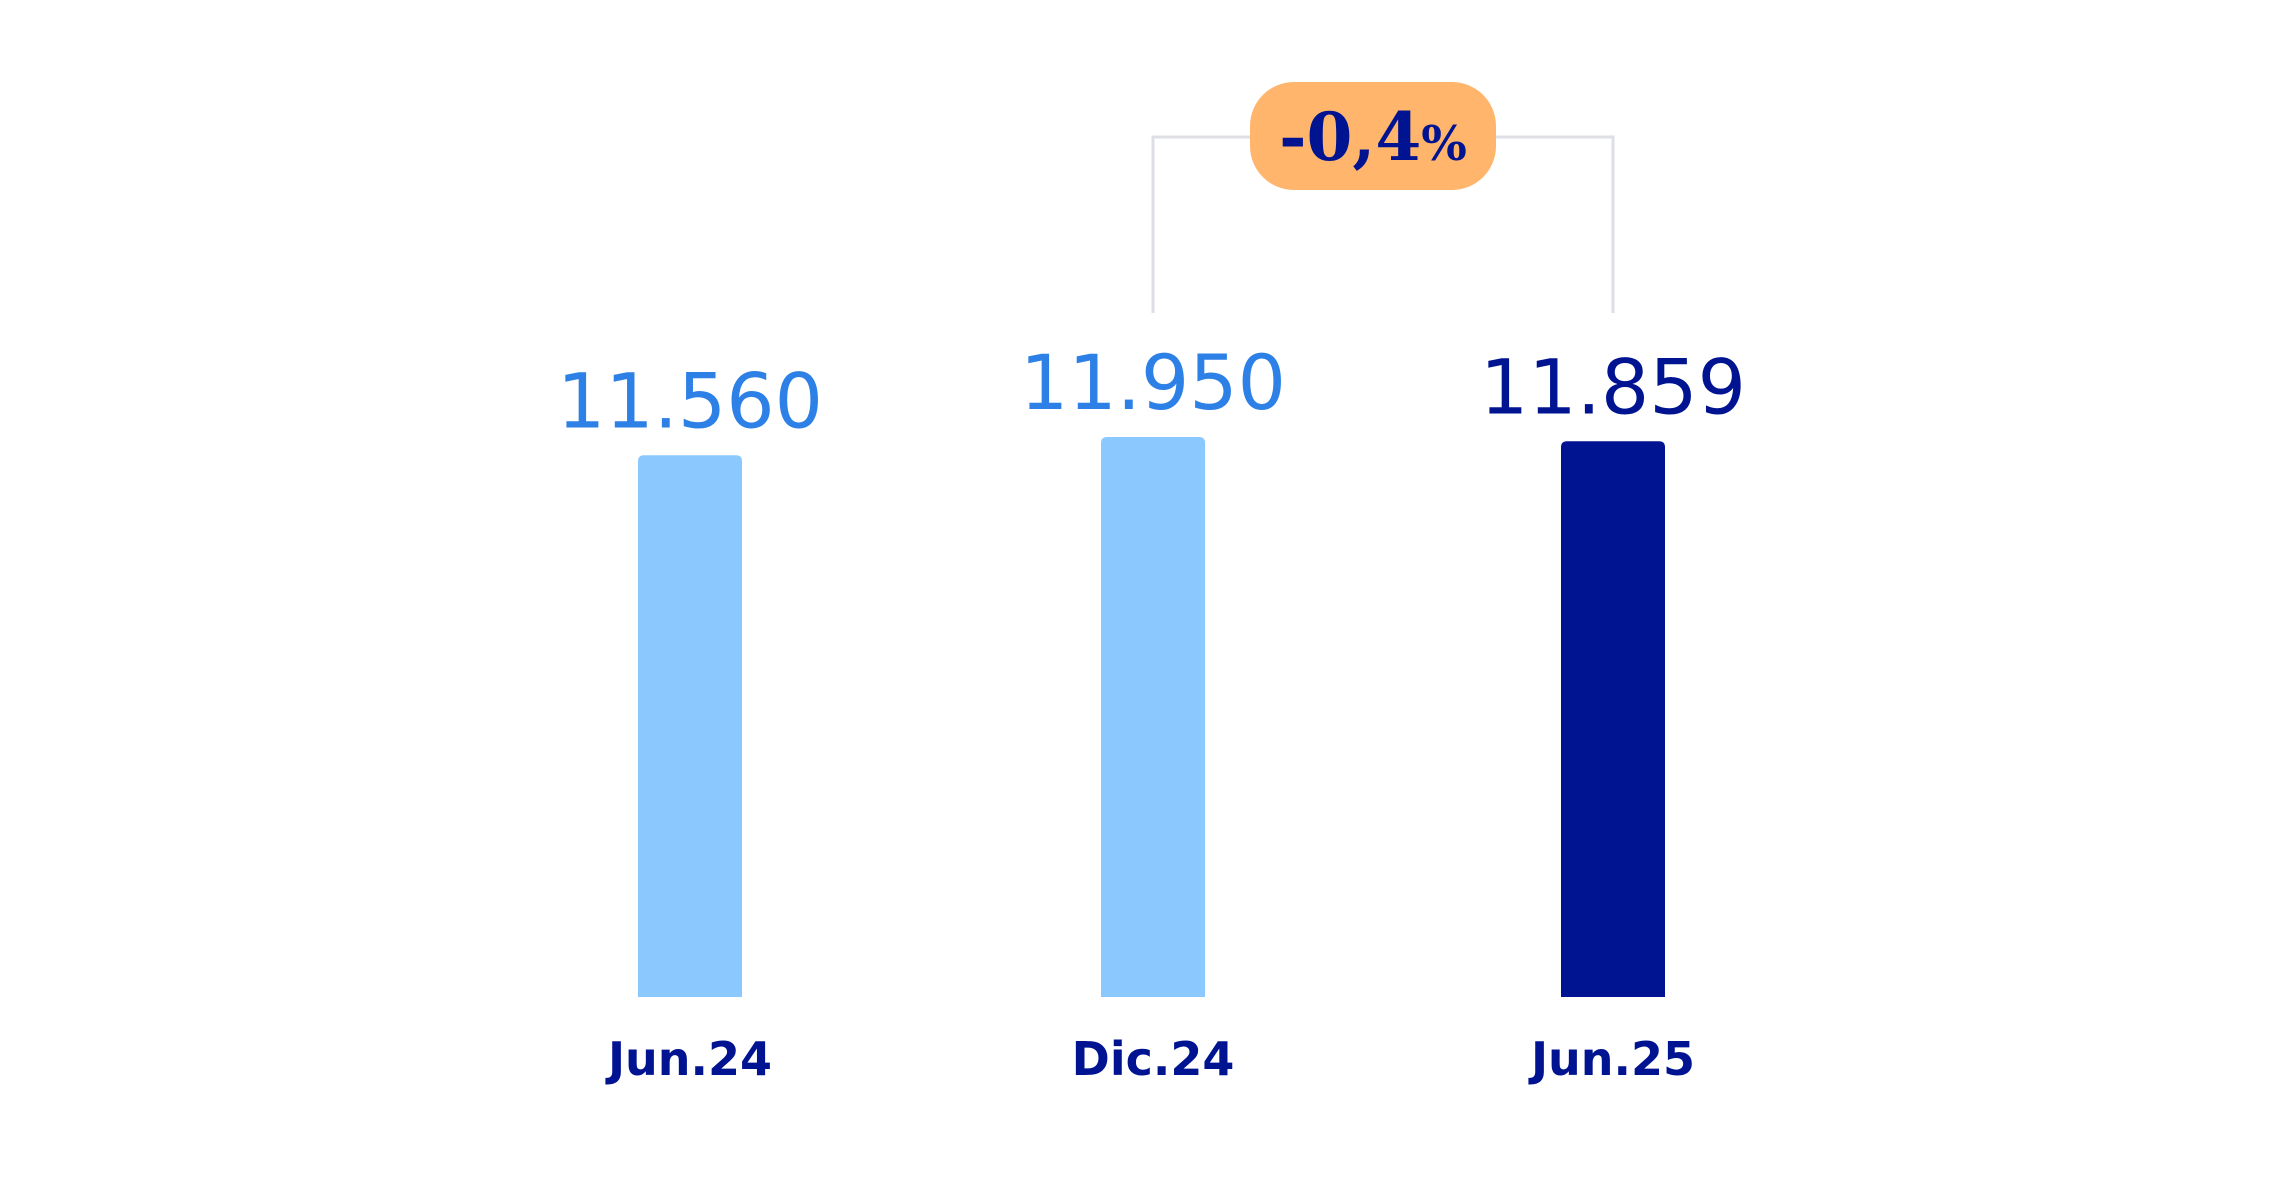 Image resolution: width=2293 pixels, height=1188 pixels. I want to click on change-annotation: -0,4%, so click(1383, 197).